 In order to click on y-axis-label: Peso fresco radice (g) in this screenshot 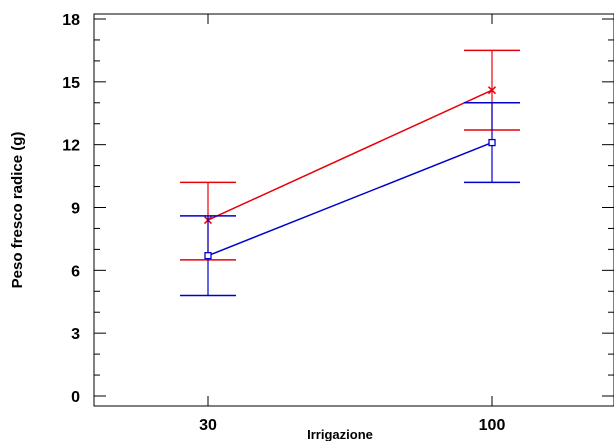, I will do `click(17, 210)`.